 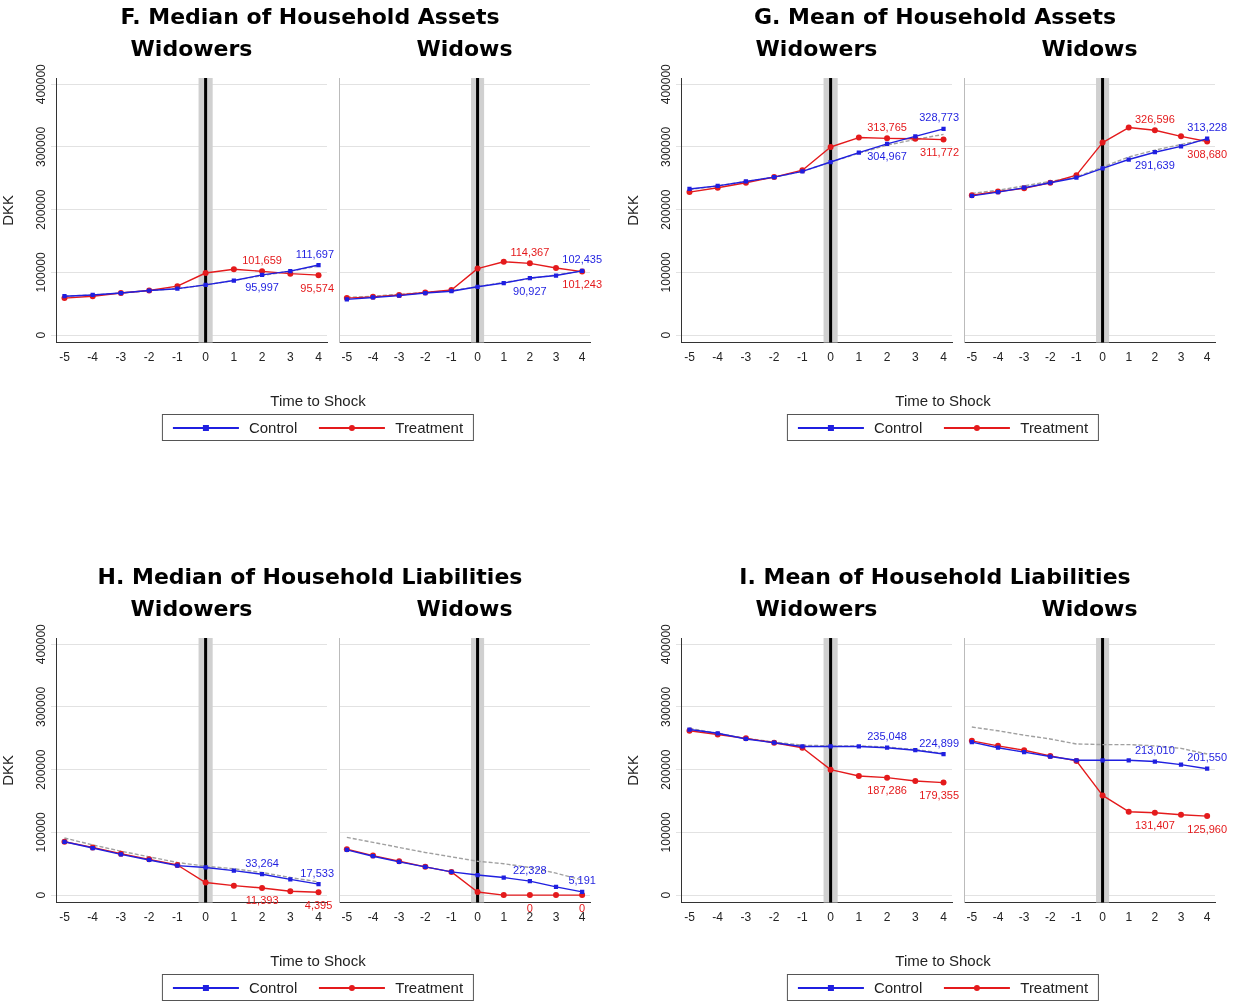 What do you see at coordinates (887, 736) in the screenshot?
I see `data-label: 235,048` at bounding box center [887, 736].